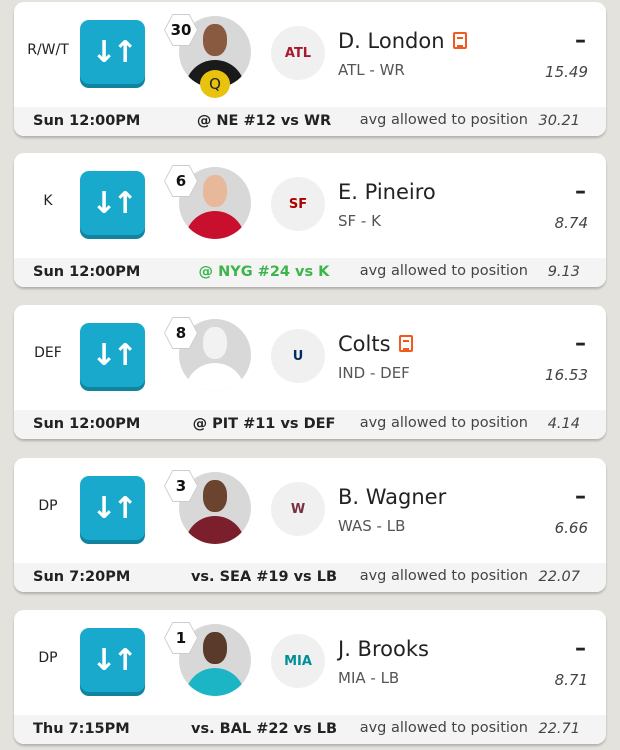 This screenshot has width=620, height=750. Describe the element at coordinates (374, 373) in the screenshot. I see `team-position: IND - DEF` at that location.